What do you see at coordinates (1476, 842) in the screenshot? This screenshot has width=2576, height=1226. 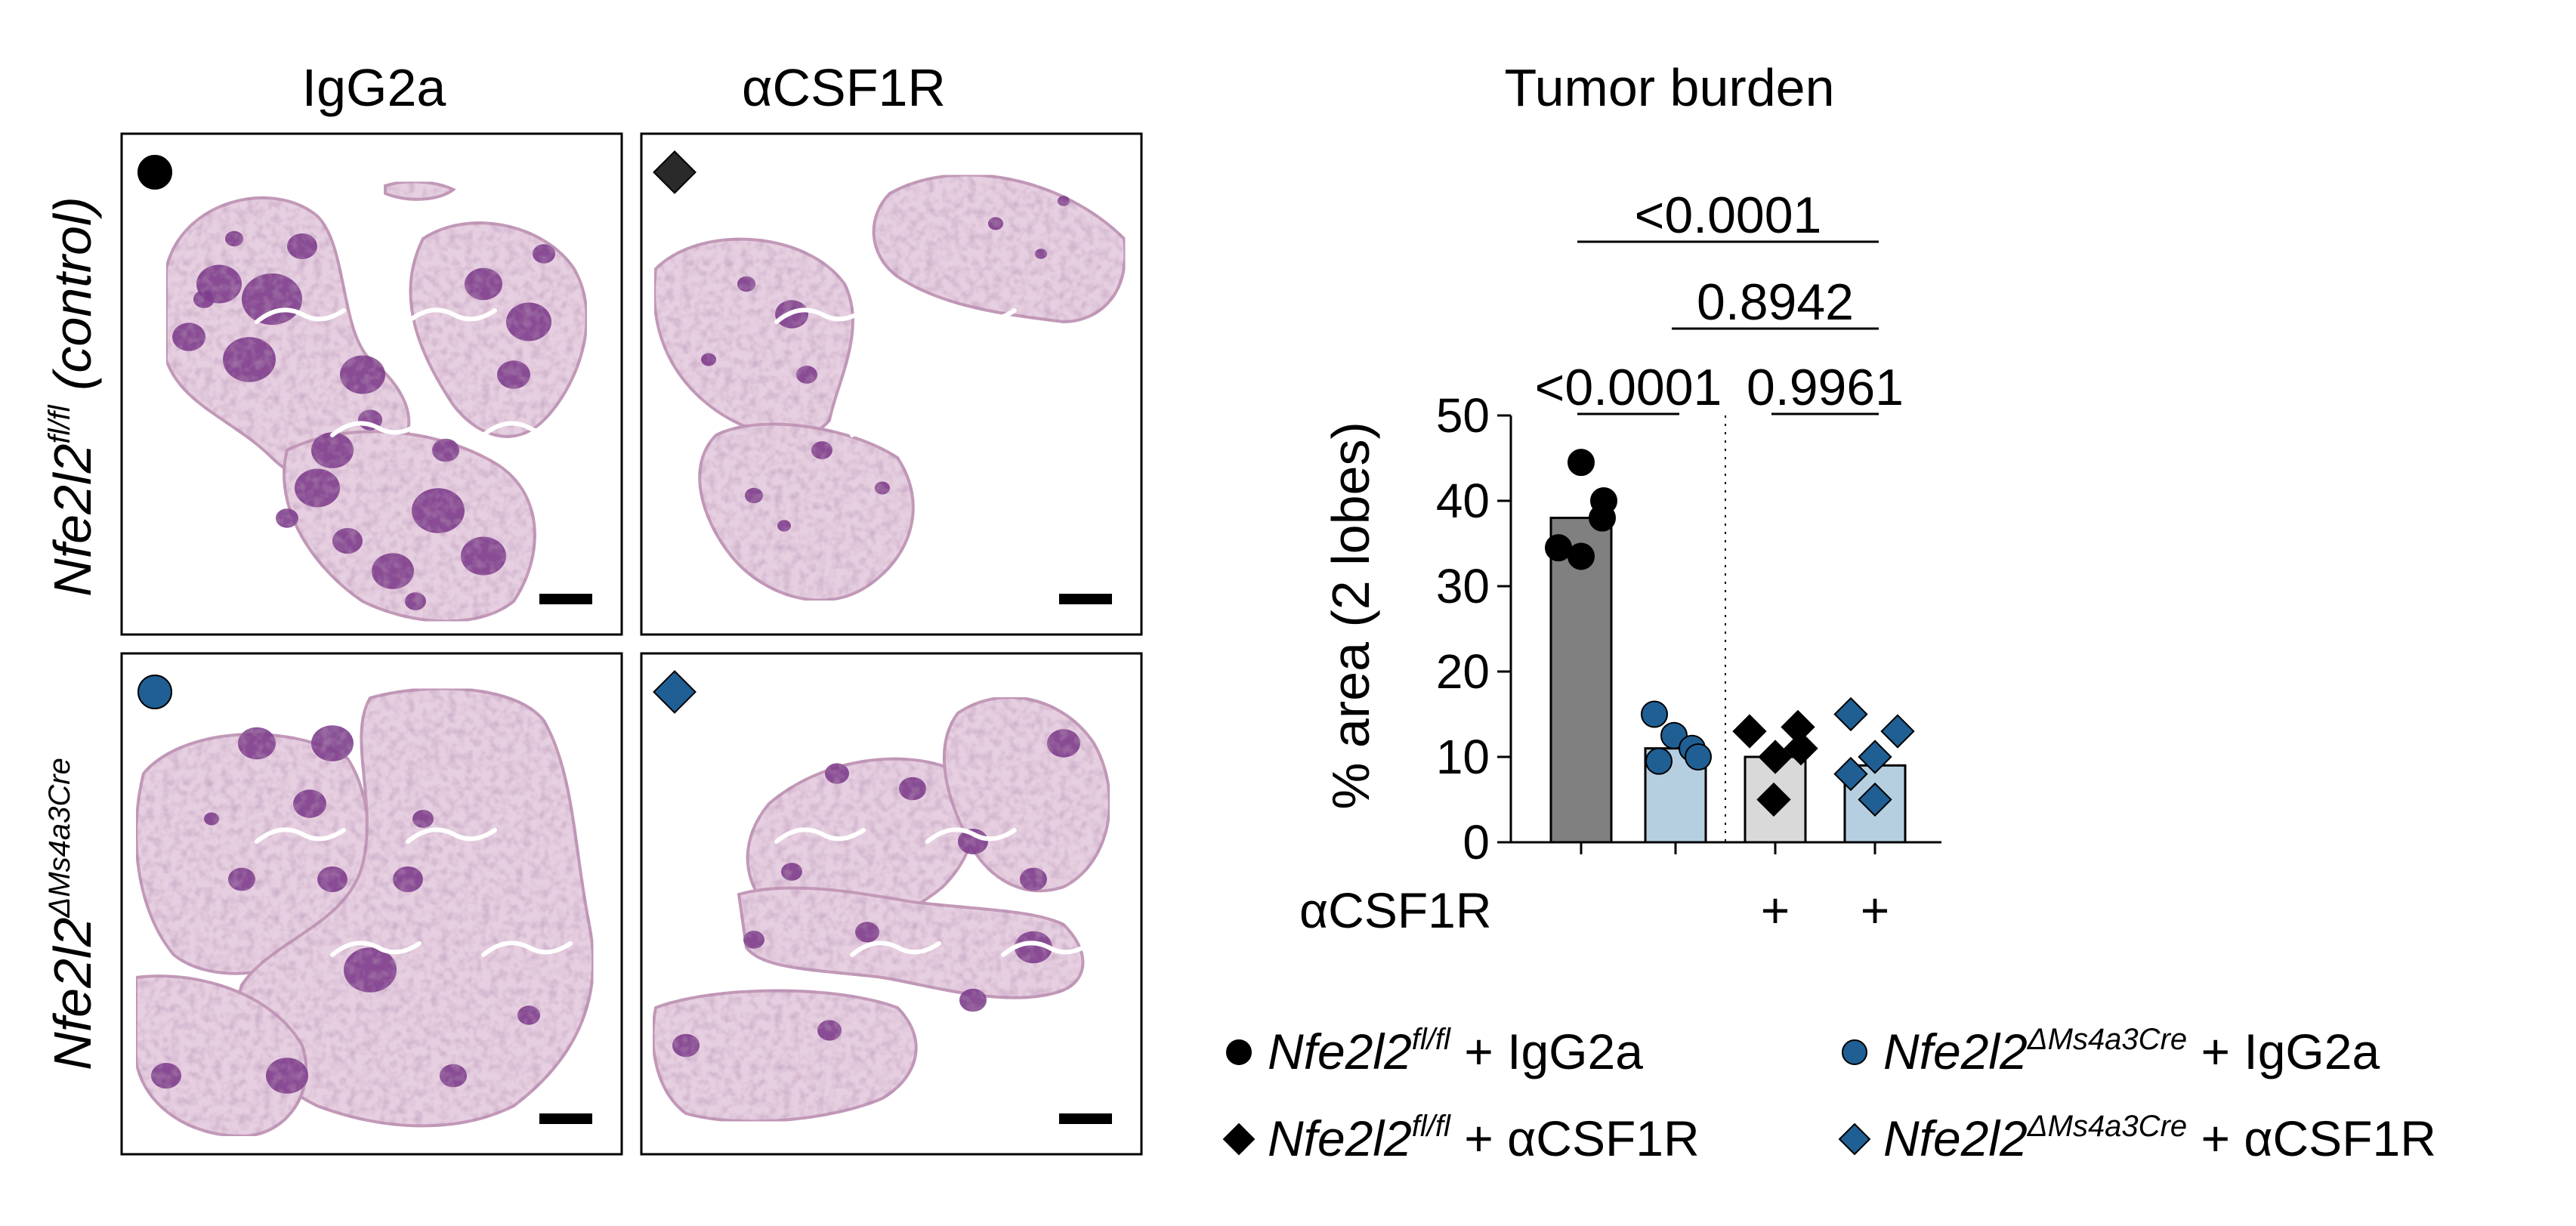 I see `y-tick-label: 0` at bounding box center [1476, 842].